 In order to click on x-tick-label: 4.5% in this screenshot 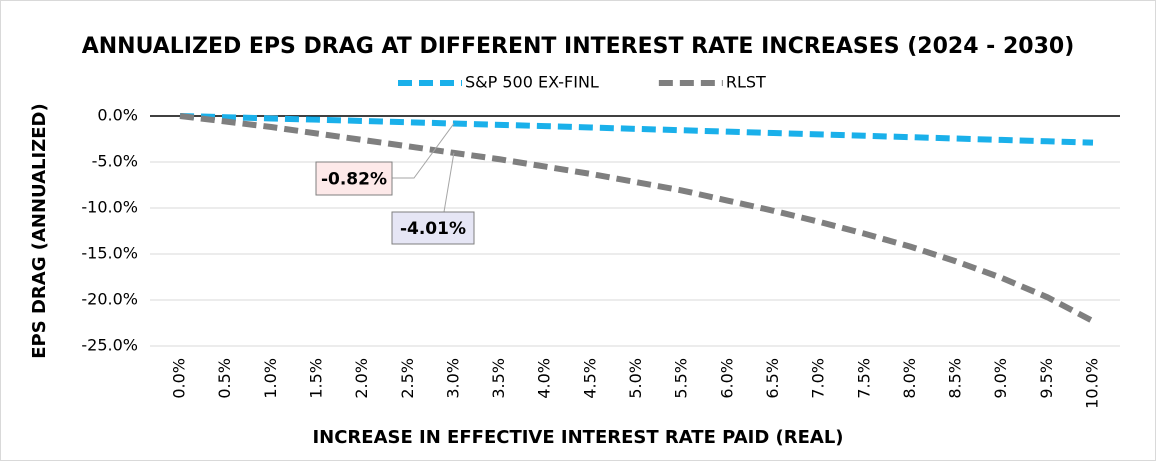, I will do `click(589, 378)`.